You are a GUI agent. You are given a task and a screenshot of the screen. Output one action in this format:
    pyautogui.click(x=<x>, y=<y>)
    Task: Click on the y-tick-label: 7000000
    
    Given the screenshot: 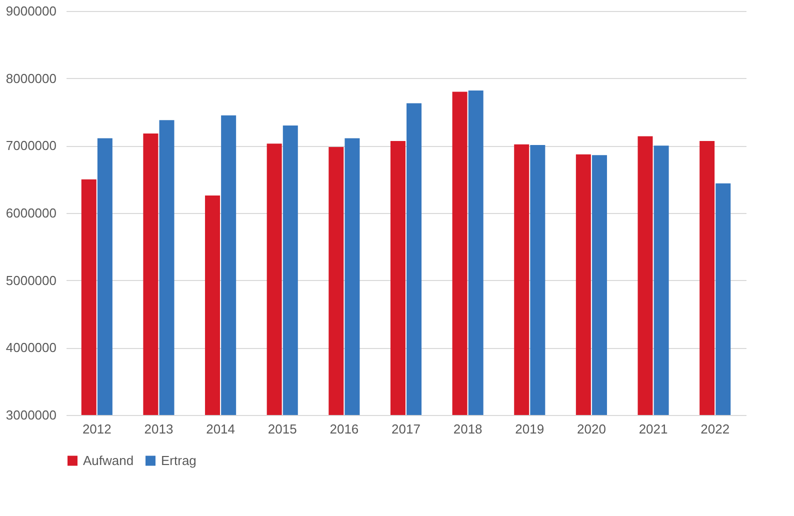 What is the action you would take?
    pyautogui.click(x=31, y=146)
    